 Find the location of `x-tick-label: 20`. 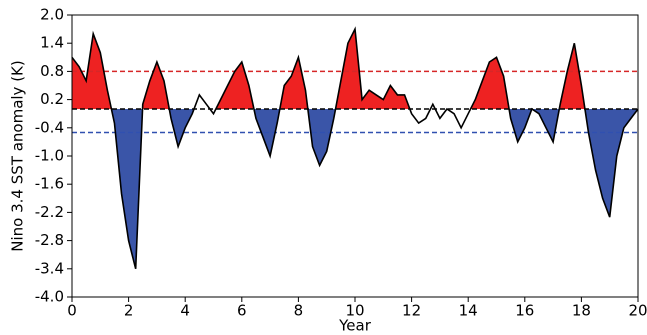

x-tick-label: 20 is located at coordinates (637, 311).